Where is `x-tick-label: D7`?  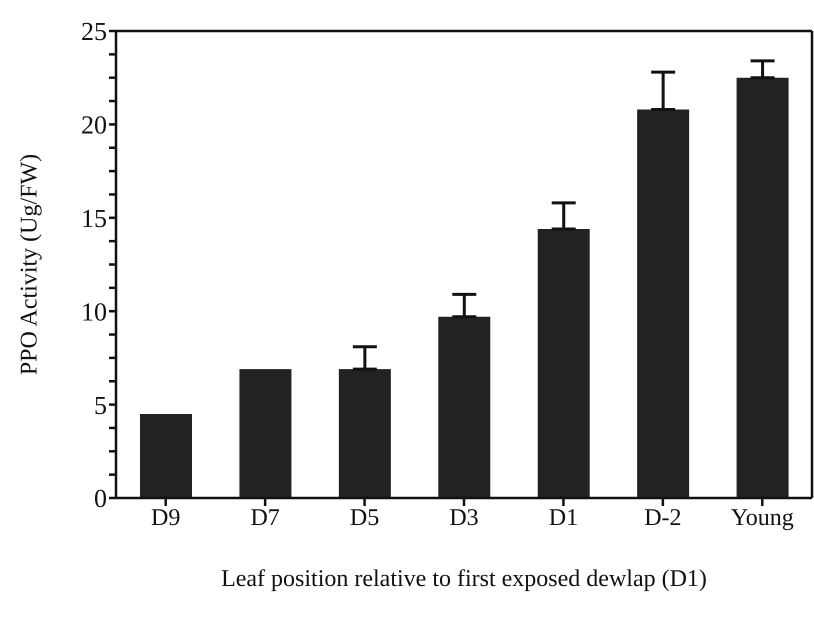 x-tick-label: D7 is located at coordinates (265, 518).